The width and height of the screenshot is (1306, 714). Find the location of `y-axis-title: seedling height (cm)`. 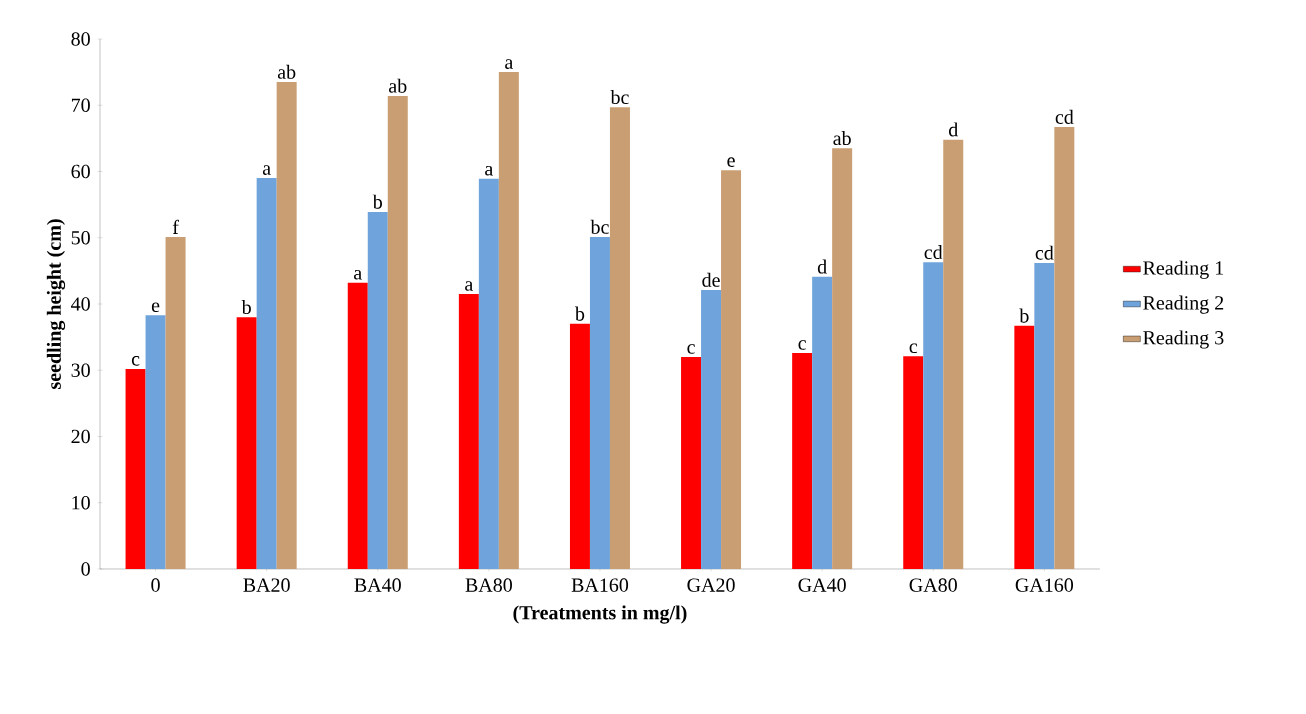

y-axis-title: seedling height (cm) is located at coordinates (56, 304).